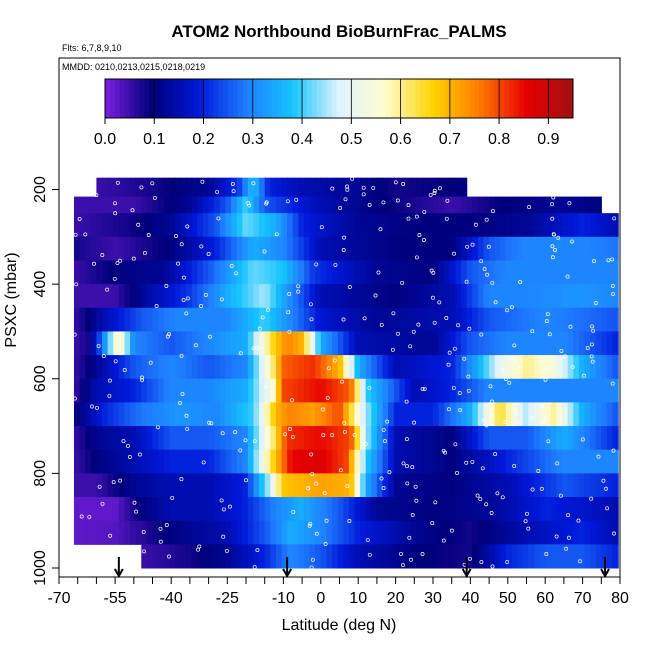 The width and height of the screenshot is (650, 650). Describe the element at coordinates (548, 139) in the screenshot. I see `colorbar-tick-label: 0.9` at that location.